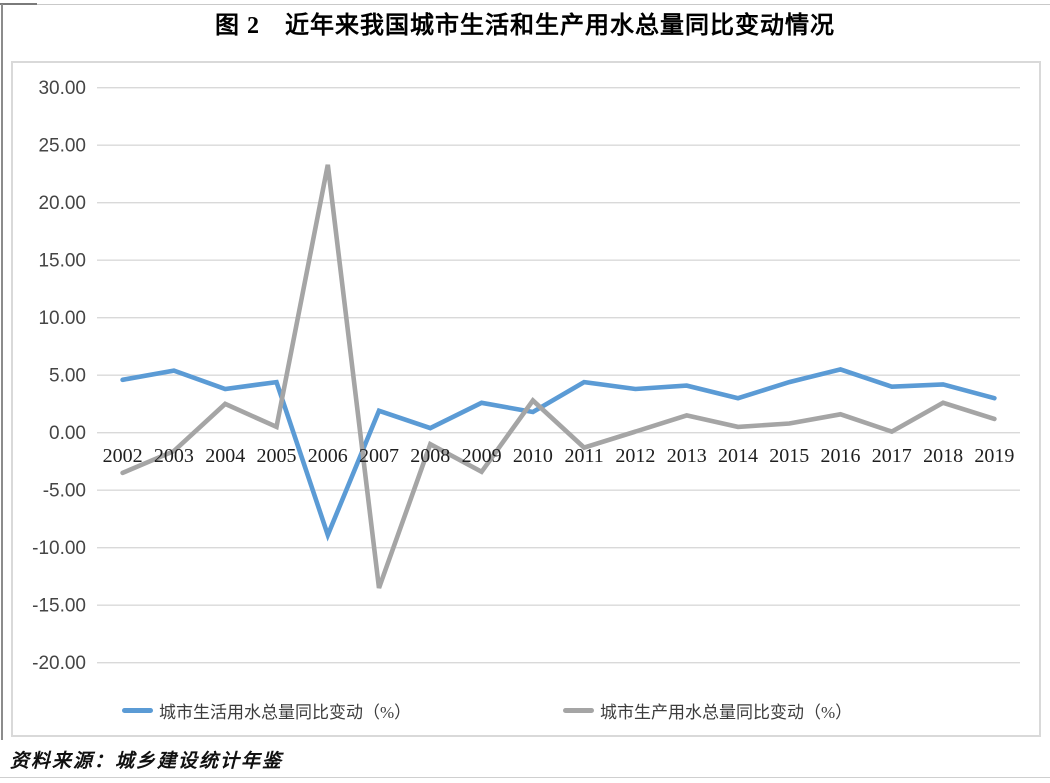 Image resolution: width=1050 pixels, height=783 pixels. What do you see at coordinates (328, 456) in the screenshot?
I see `x-tick-label: 2006` at bounding box center [328, 456].